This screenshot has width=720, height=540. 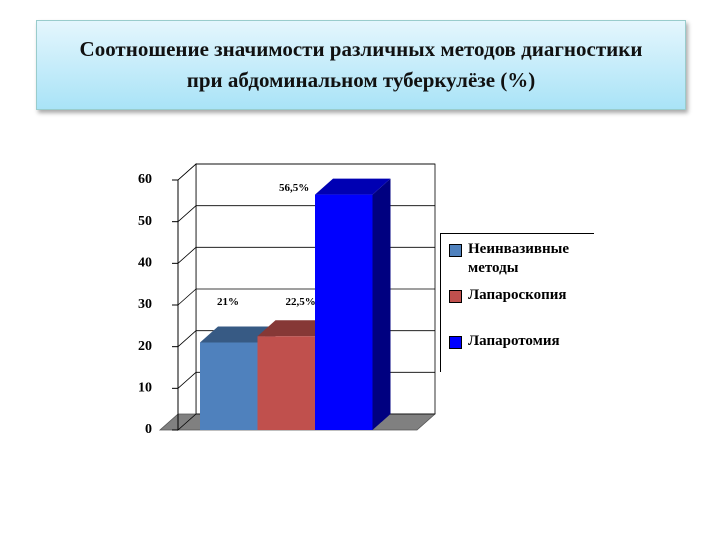 I want to click on y-tick-label: 40, so click(x=145, y=263).